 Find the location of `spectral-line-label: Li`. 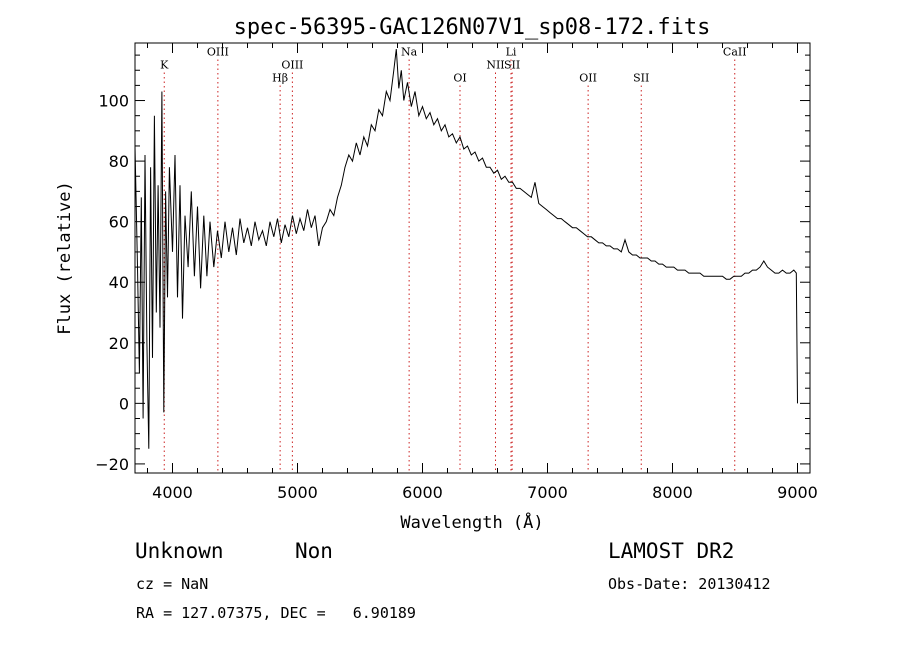

spectral-line-label: Li is located at coordinates (511, 52).